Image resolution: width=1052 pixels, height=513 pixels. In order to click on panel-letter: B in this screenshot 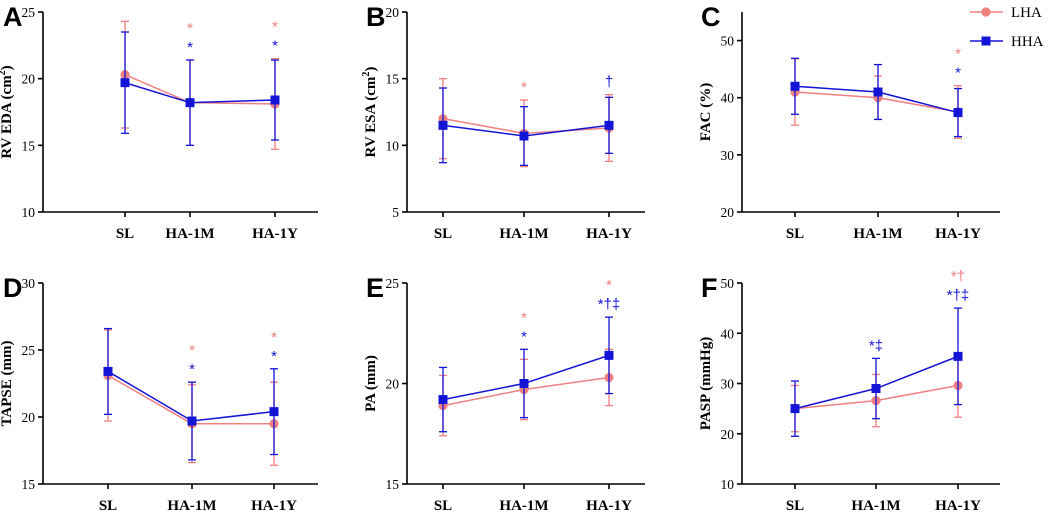, I will do `click(376, 17)`.